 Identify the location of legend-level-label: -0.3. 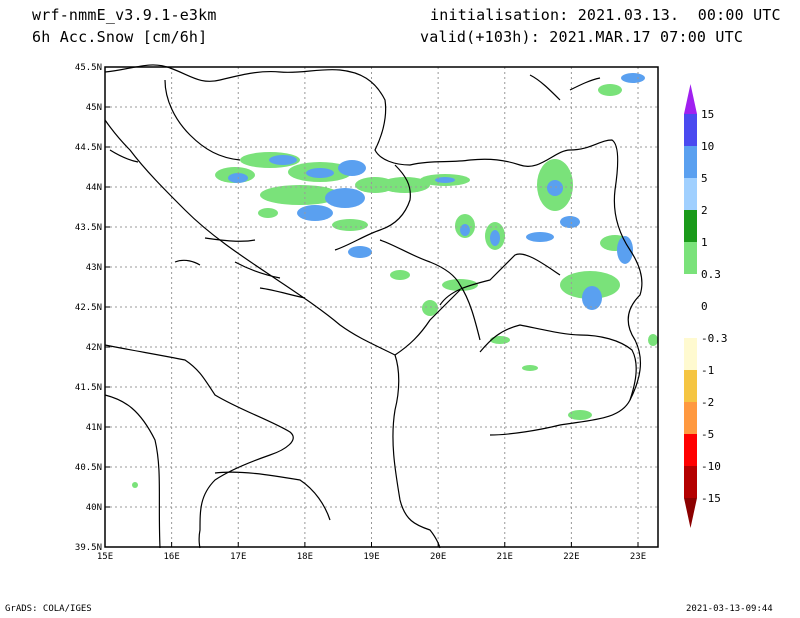
(714, 338).